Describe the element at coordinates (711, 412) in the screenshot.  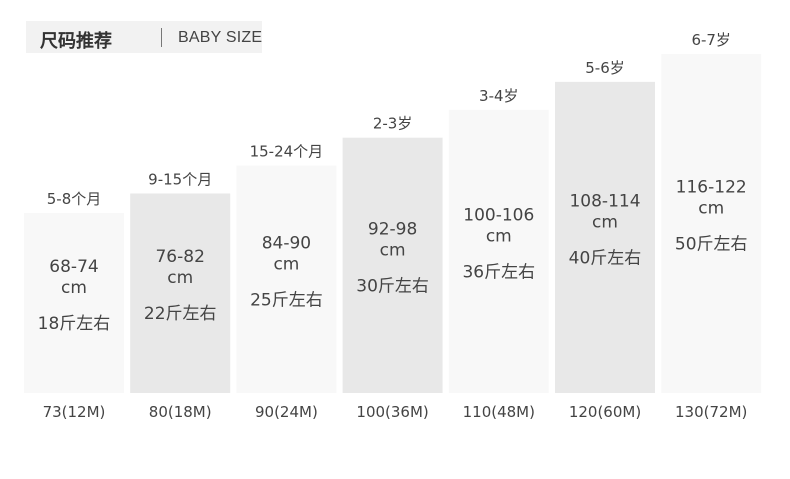
I see `category-label: 130(72M)` at that location.